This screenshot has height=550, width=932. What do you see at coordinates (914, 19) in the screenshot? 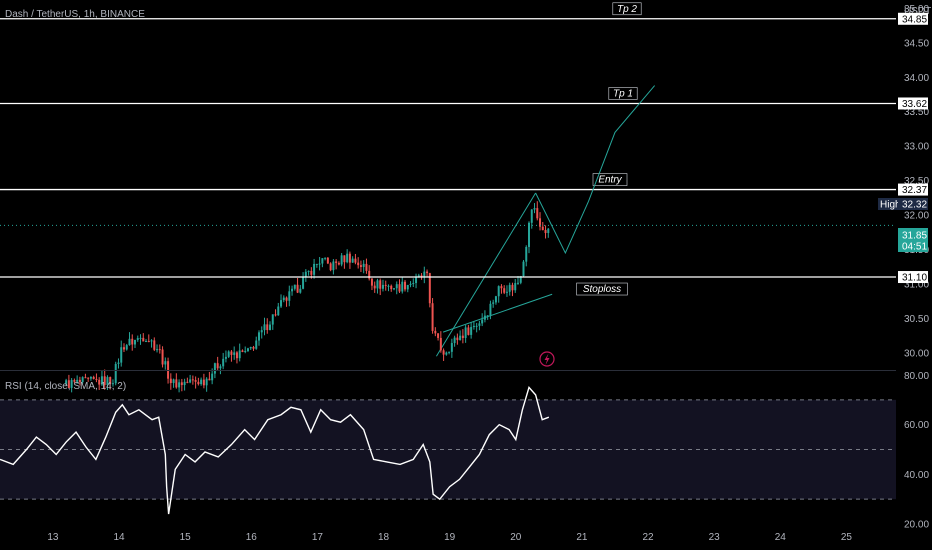
I see `level-tag-0: 34.85` at bounding box center [914, 19].